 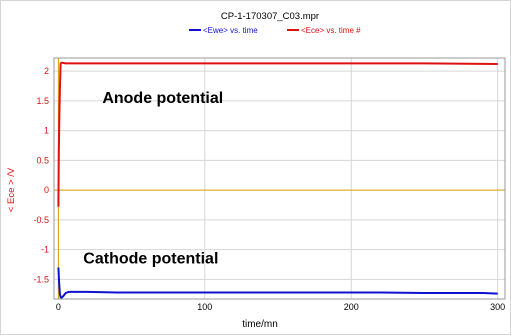 I want to click on y-tick-label: -0.5, so click(x=41, y=220).